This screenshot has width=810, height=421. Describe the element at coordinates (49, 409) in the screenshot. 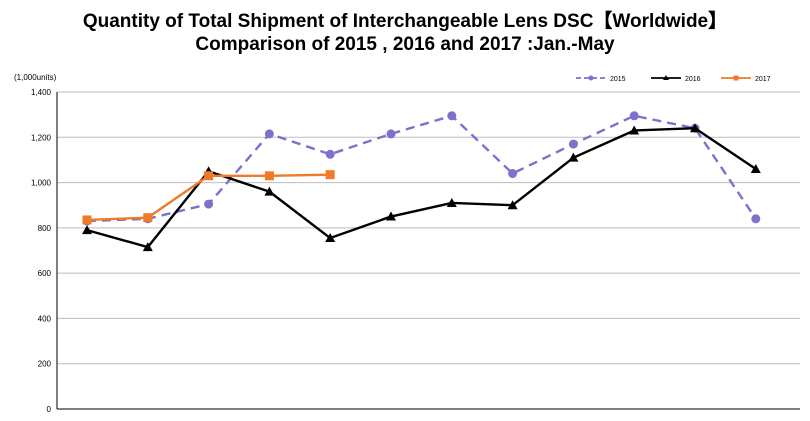

I see `y-tick-label: 0` at that location.